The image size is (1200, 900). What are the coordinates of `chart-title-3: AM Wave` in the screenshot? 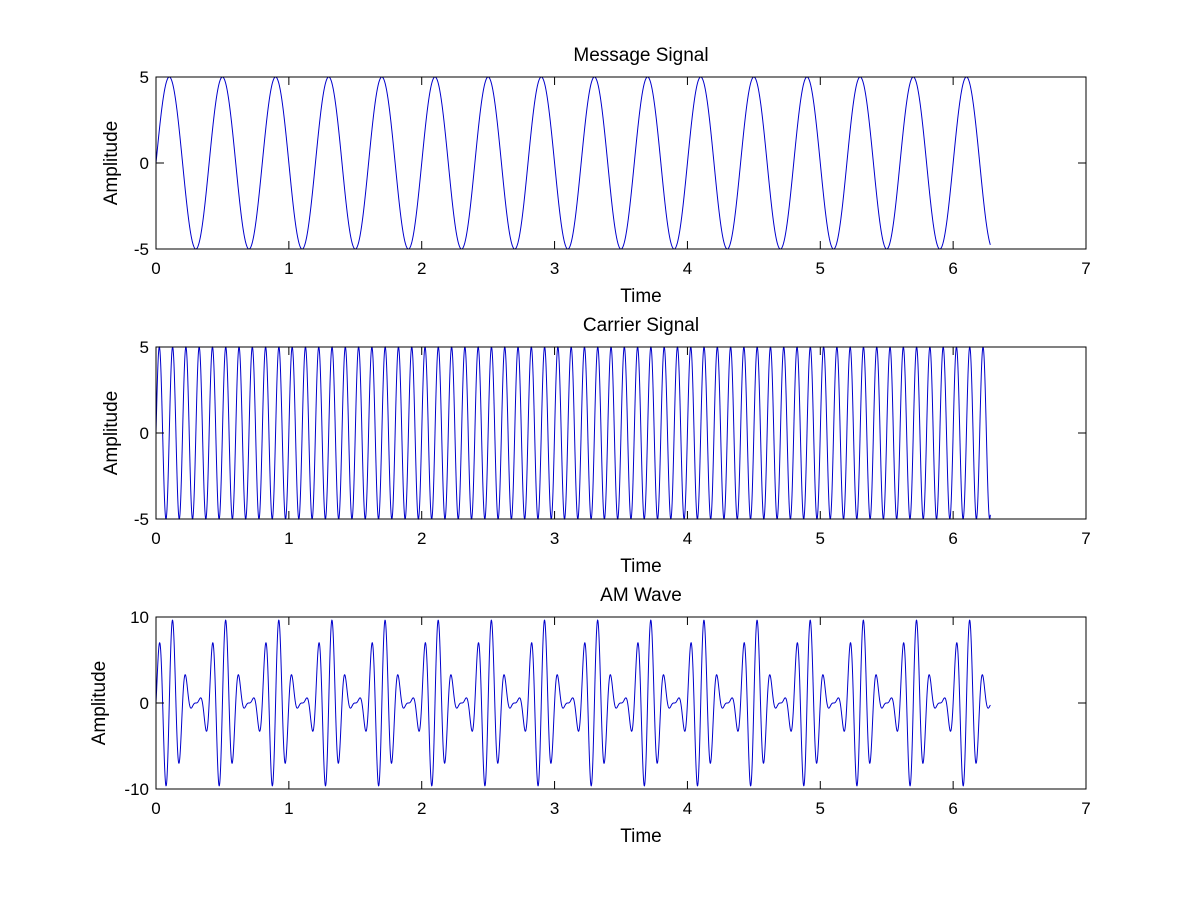 It's located at (641, 595).